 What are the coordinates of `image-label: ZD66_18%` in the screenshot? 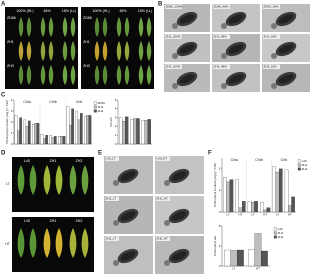 It's located at (271, 7).